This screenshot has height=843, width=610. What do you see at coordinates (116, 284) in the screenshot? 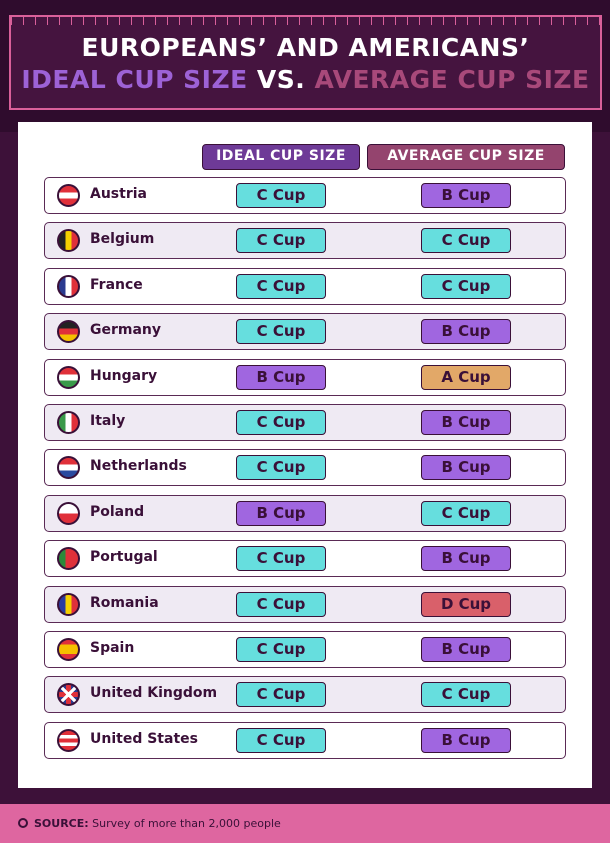
I see `country-name: France` at bounding box center [116, 284].